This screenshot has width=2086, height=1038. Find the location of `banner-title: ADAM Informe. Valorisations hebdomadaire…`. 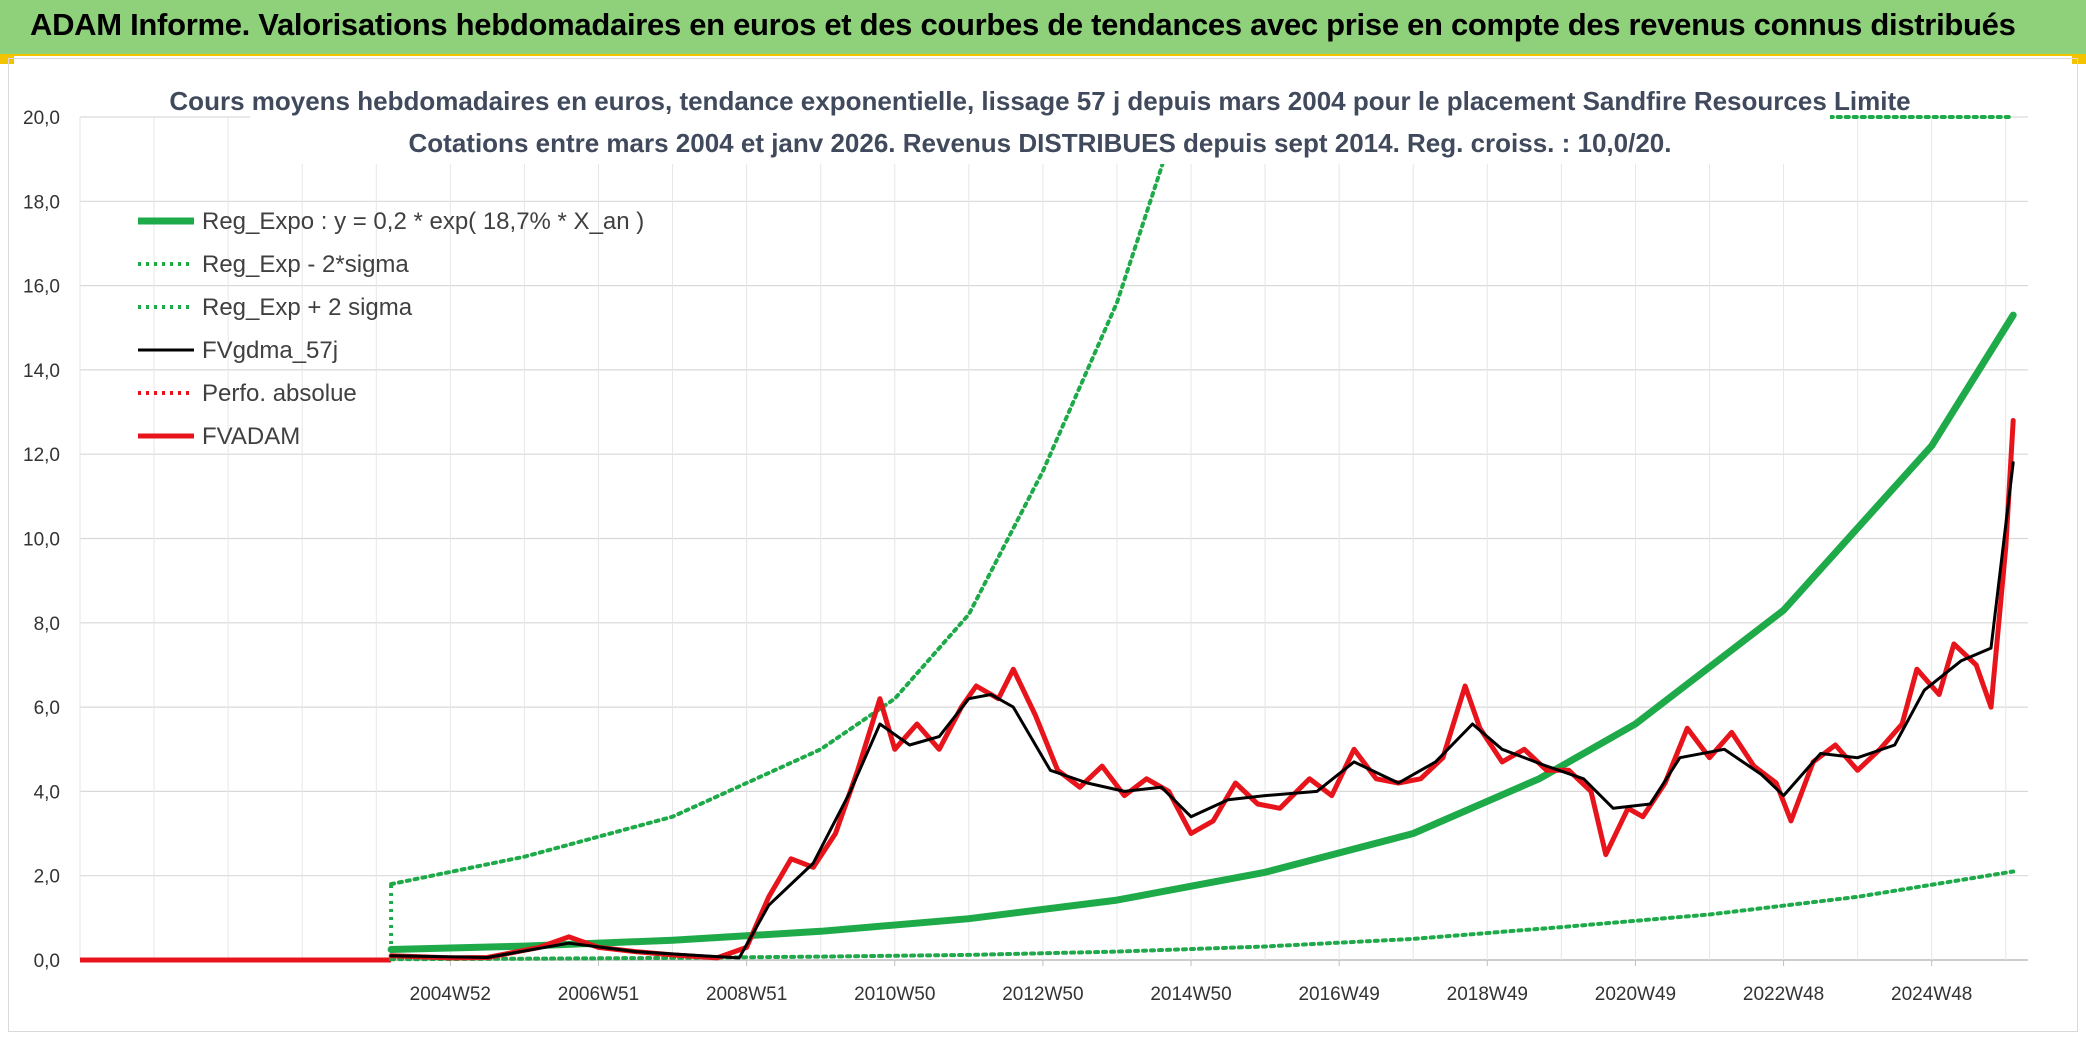

banner-title: ADAM Informe. Valorisations hebdomadaire… is located at coordinates (1023, 24).